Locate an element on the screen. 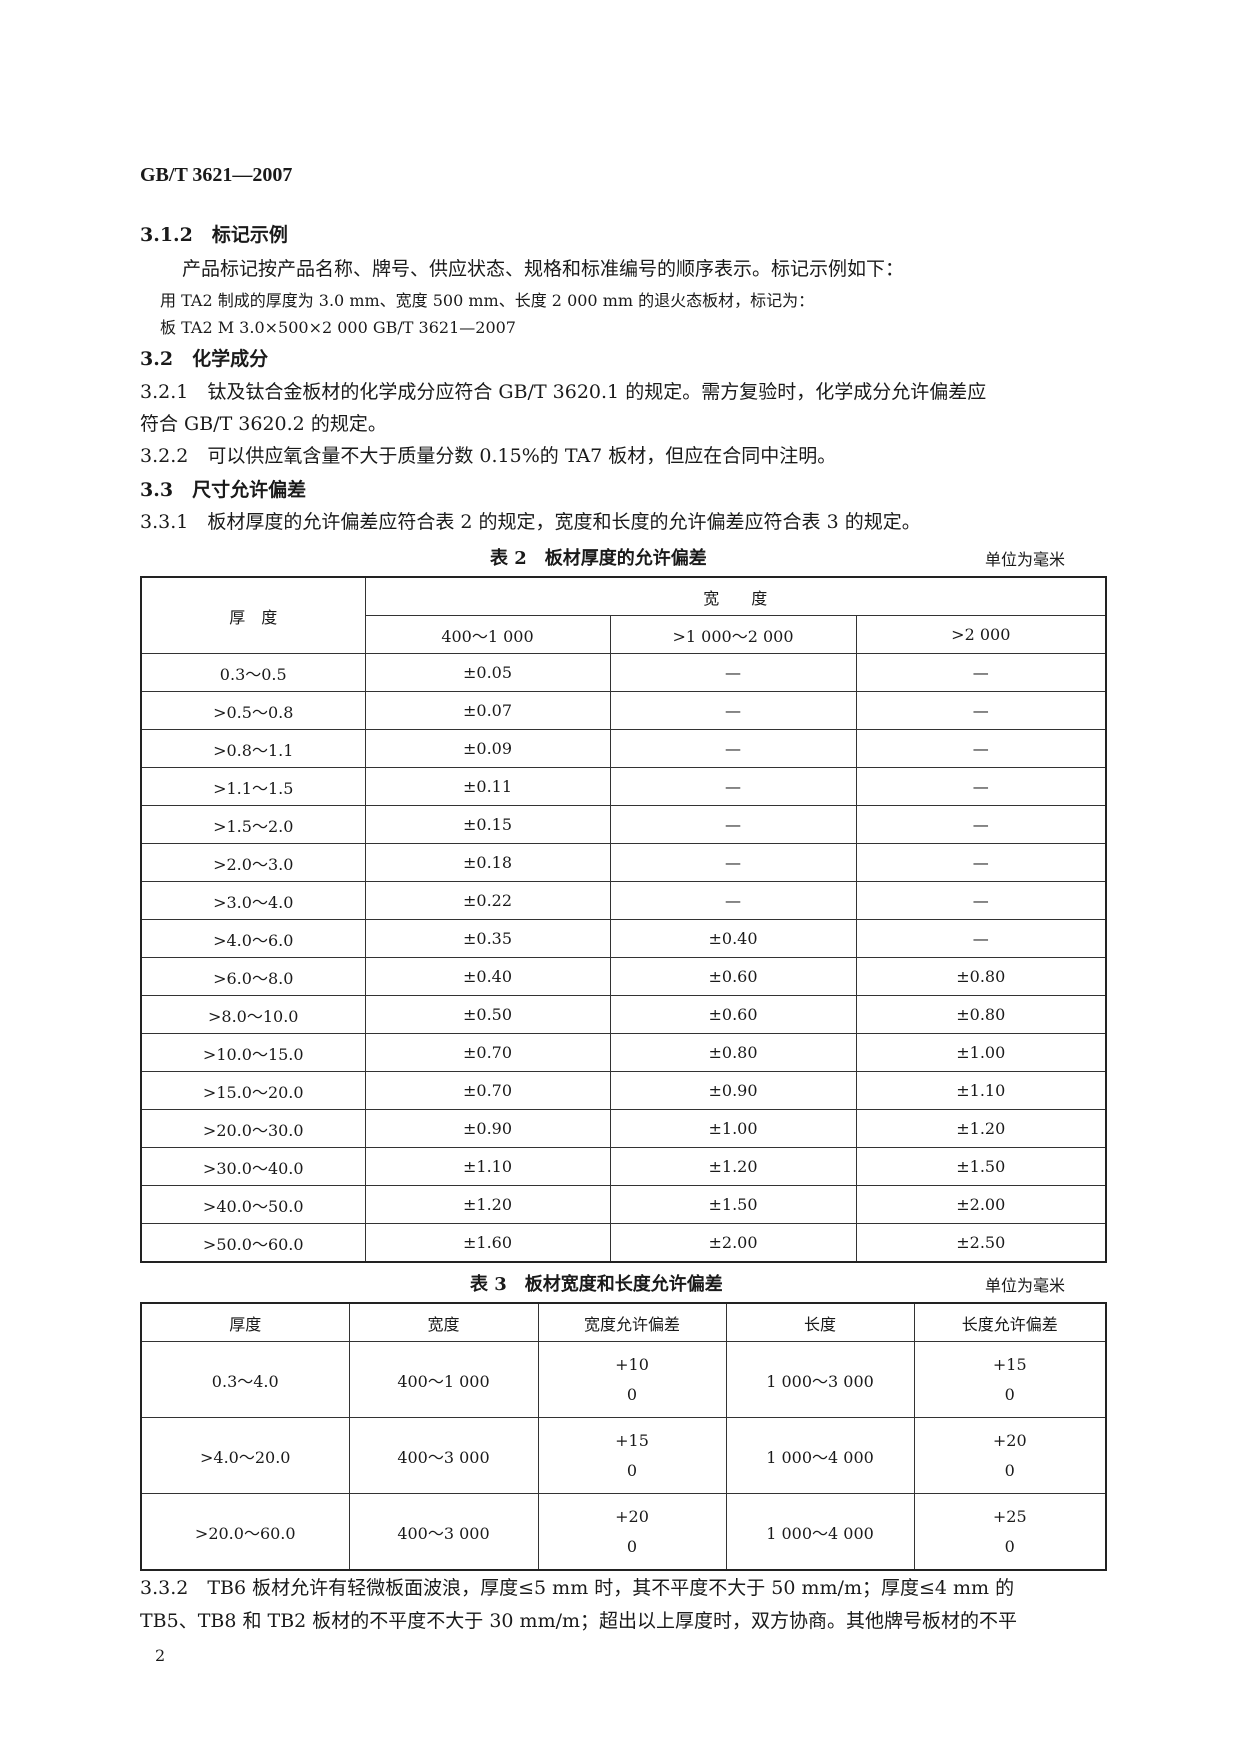 This screenshot has width=1240, height=1755. width-cell: 400～3 000 is located at coordinates (443, 1455).